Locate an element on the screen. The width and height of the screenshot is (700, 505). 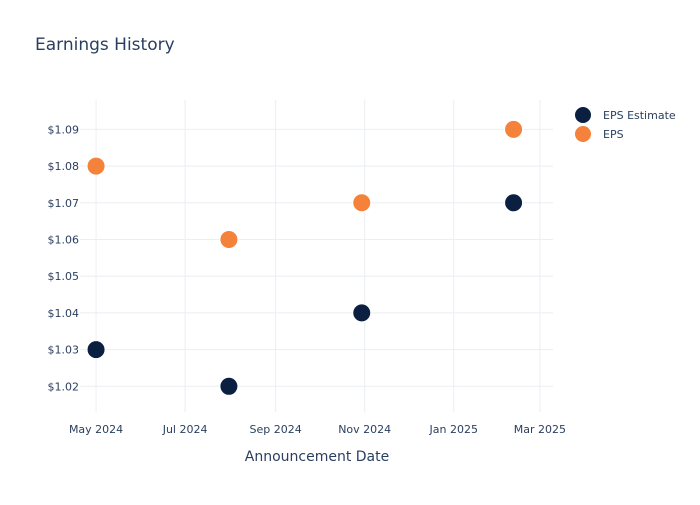
legend-label: EPS is located at coordinates (613, 134).